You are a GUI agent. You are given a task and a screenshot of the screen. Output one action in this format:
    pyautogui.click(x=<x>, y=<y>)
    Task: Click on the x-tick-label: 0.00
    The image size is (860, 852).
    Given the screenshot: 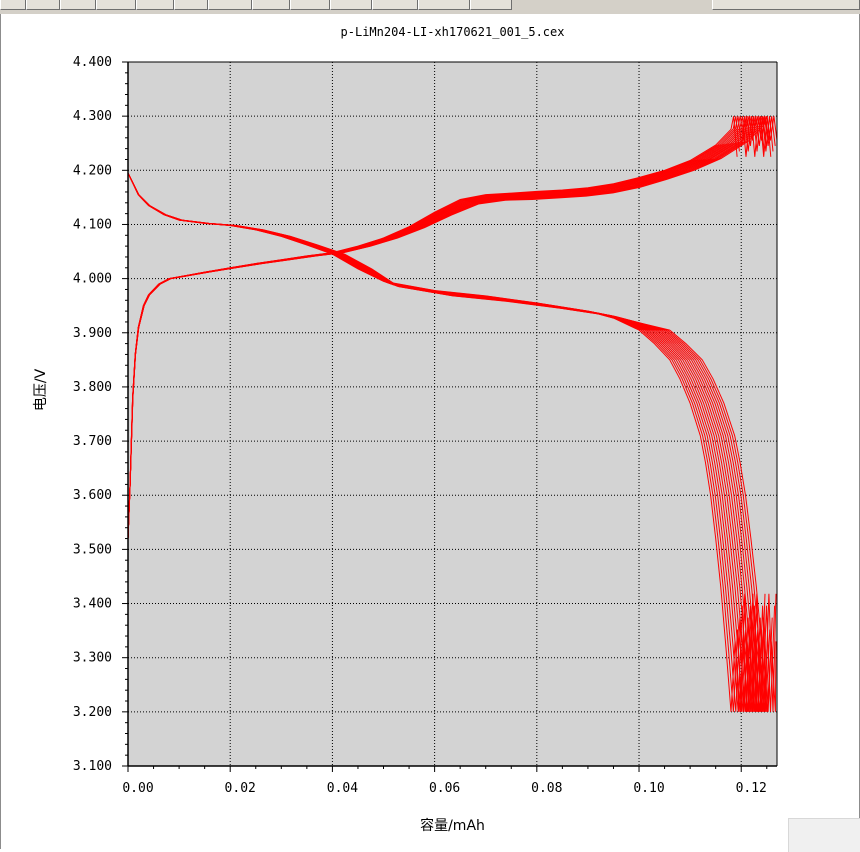 What is the action you would take?
    pyautogui.click(x=137, y=788)
    